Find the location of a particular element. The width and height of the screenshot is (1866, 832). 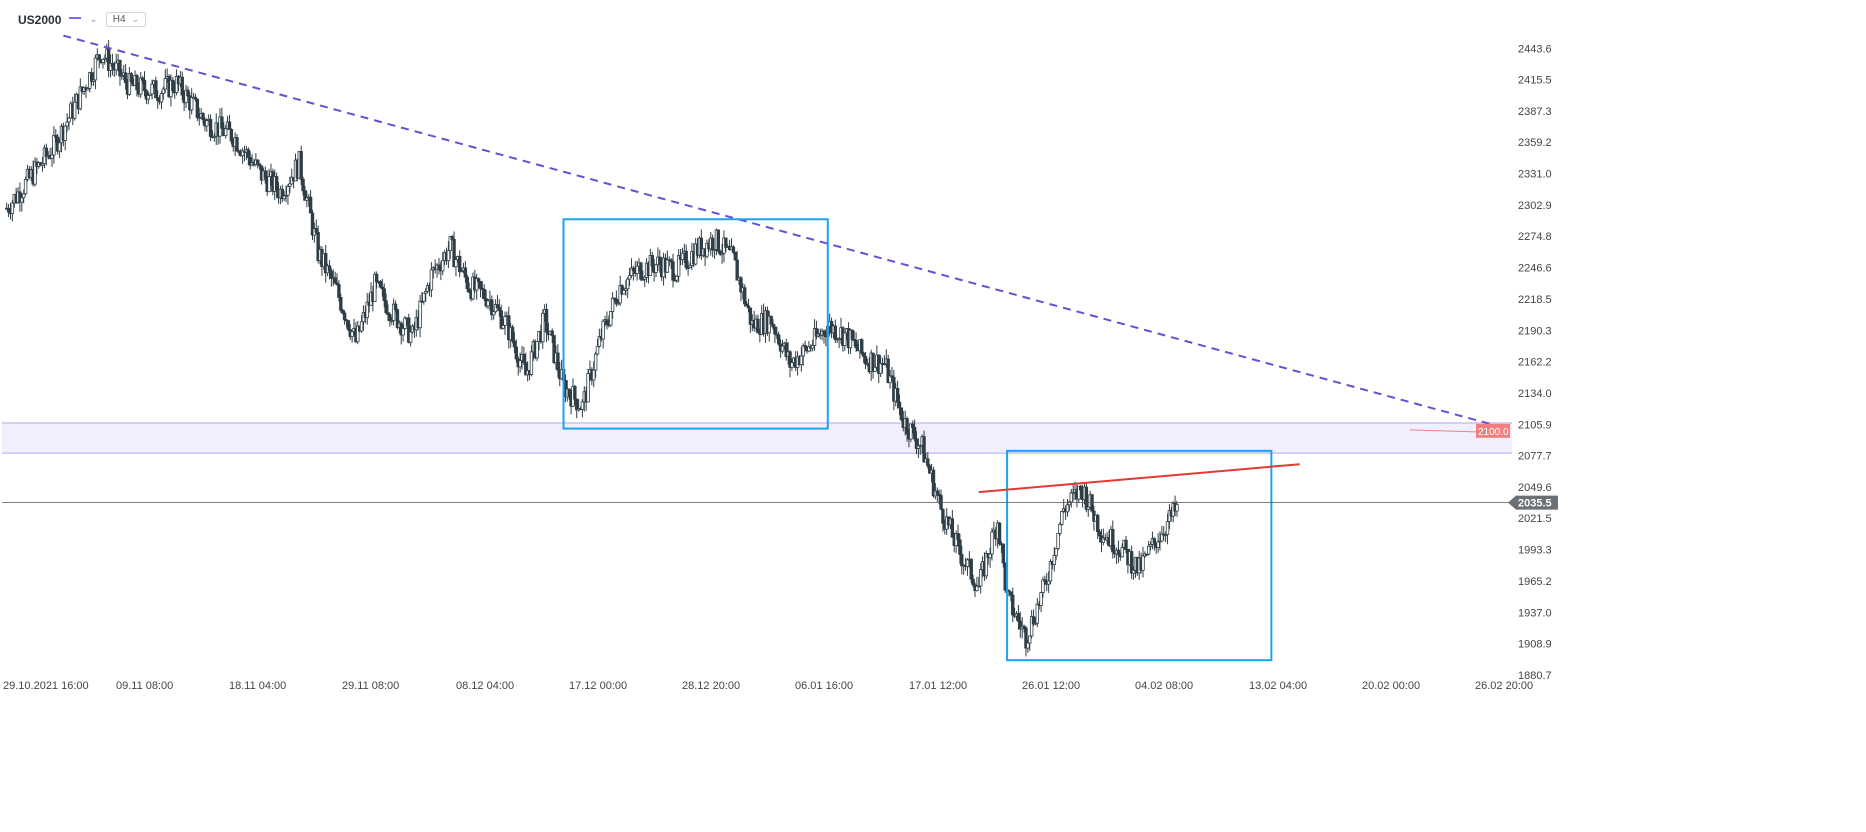

alert-price-badge is located at coordinates (1493, 430).